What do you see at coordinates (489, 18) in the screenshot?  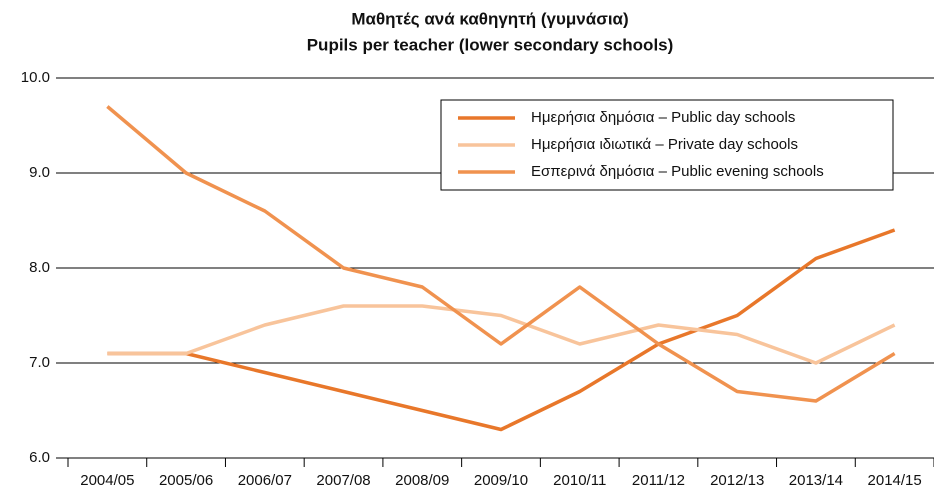 I see `chart-title: Μαθητές ανά καθηγητή (γυμνάσια)` at bounding box center [489, 18].